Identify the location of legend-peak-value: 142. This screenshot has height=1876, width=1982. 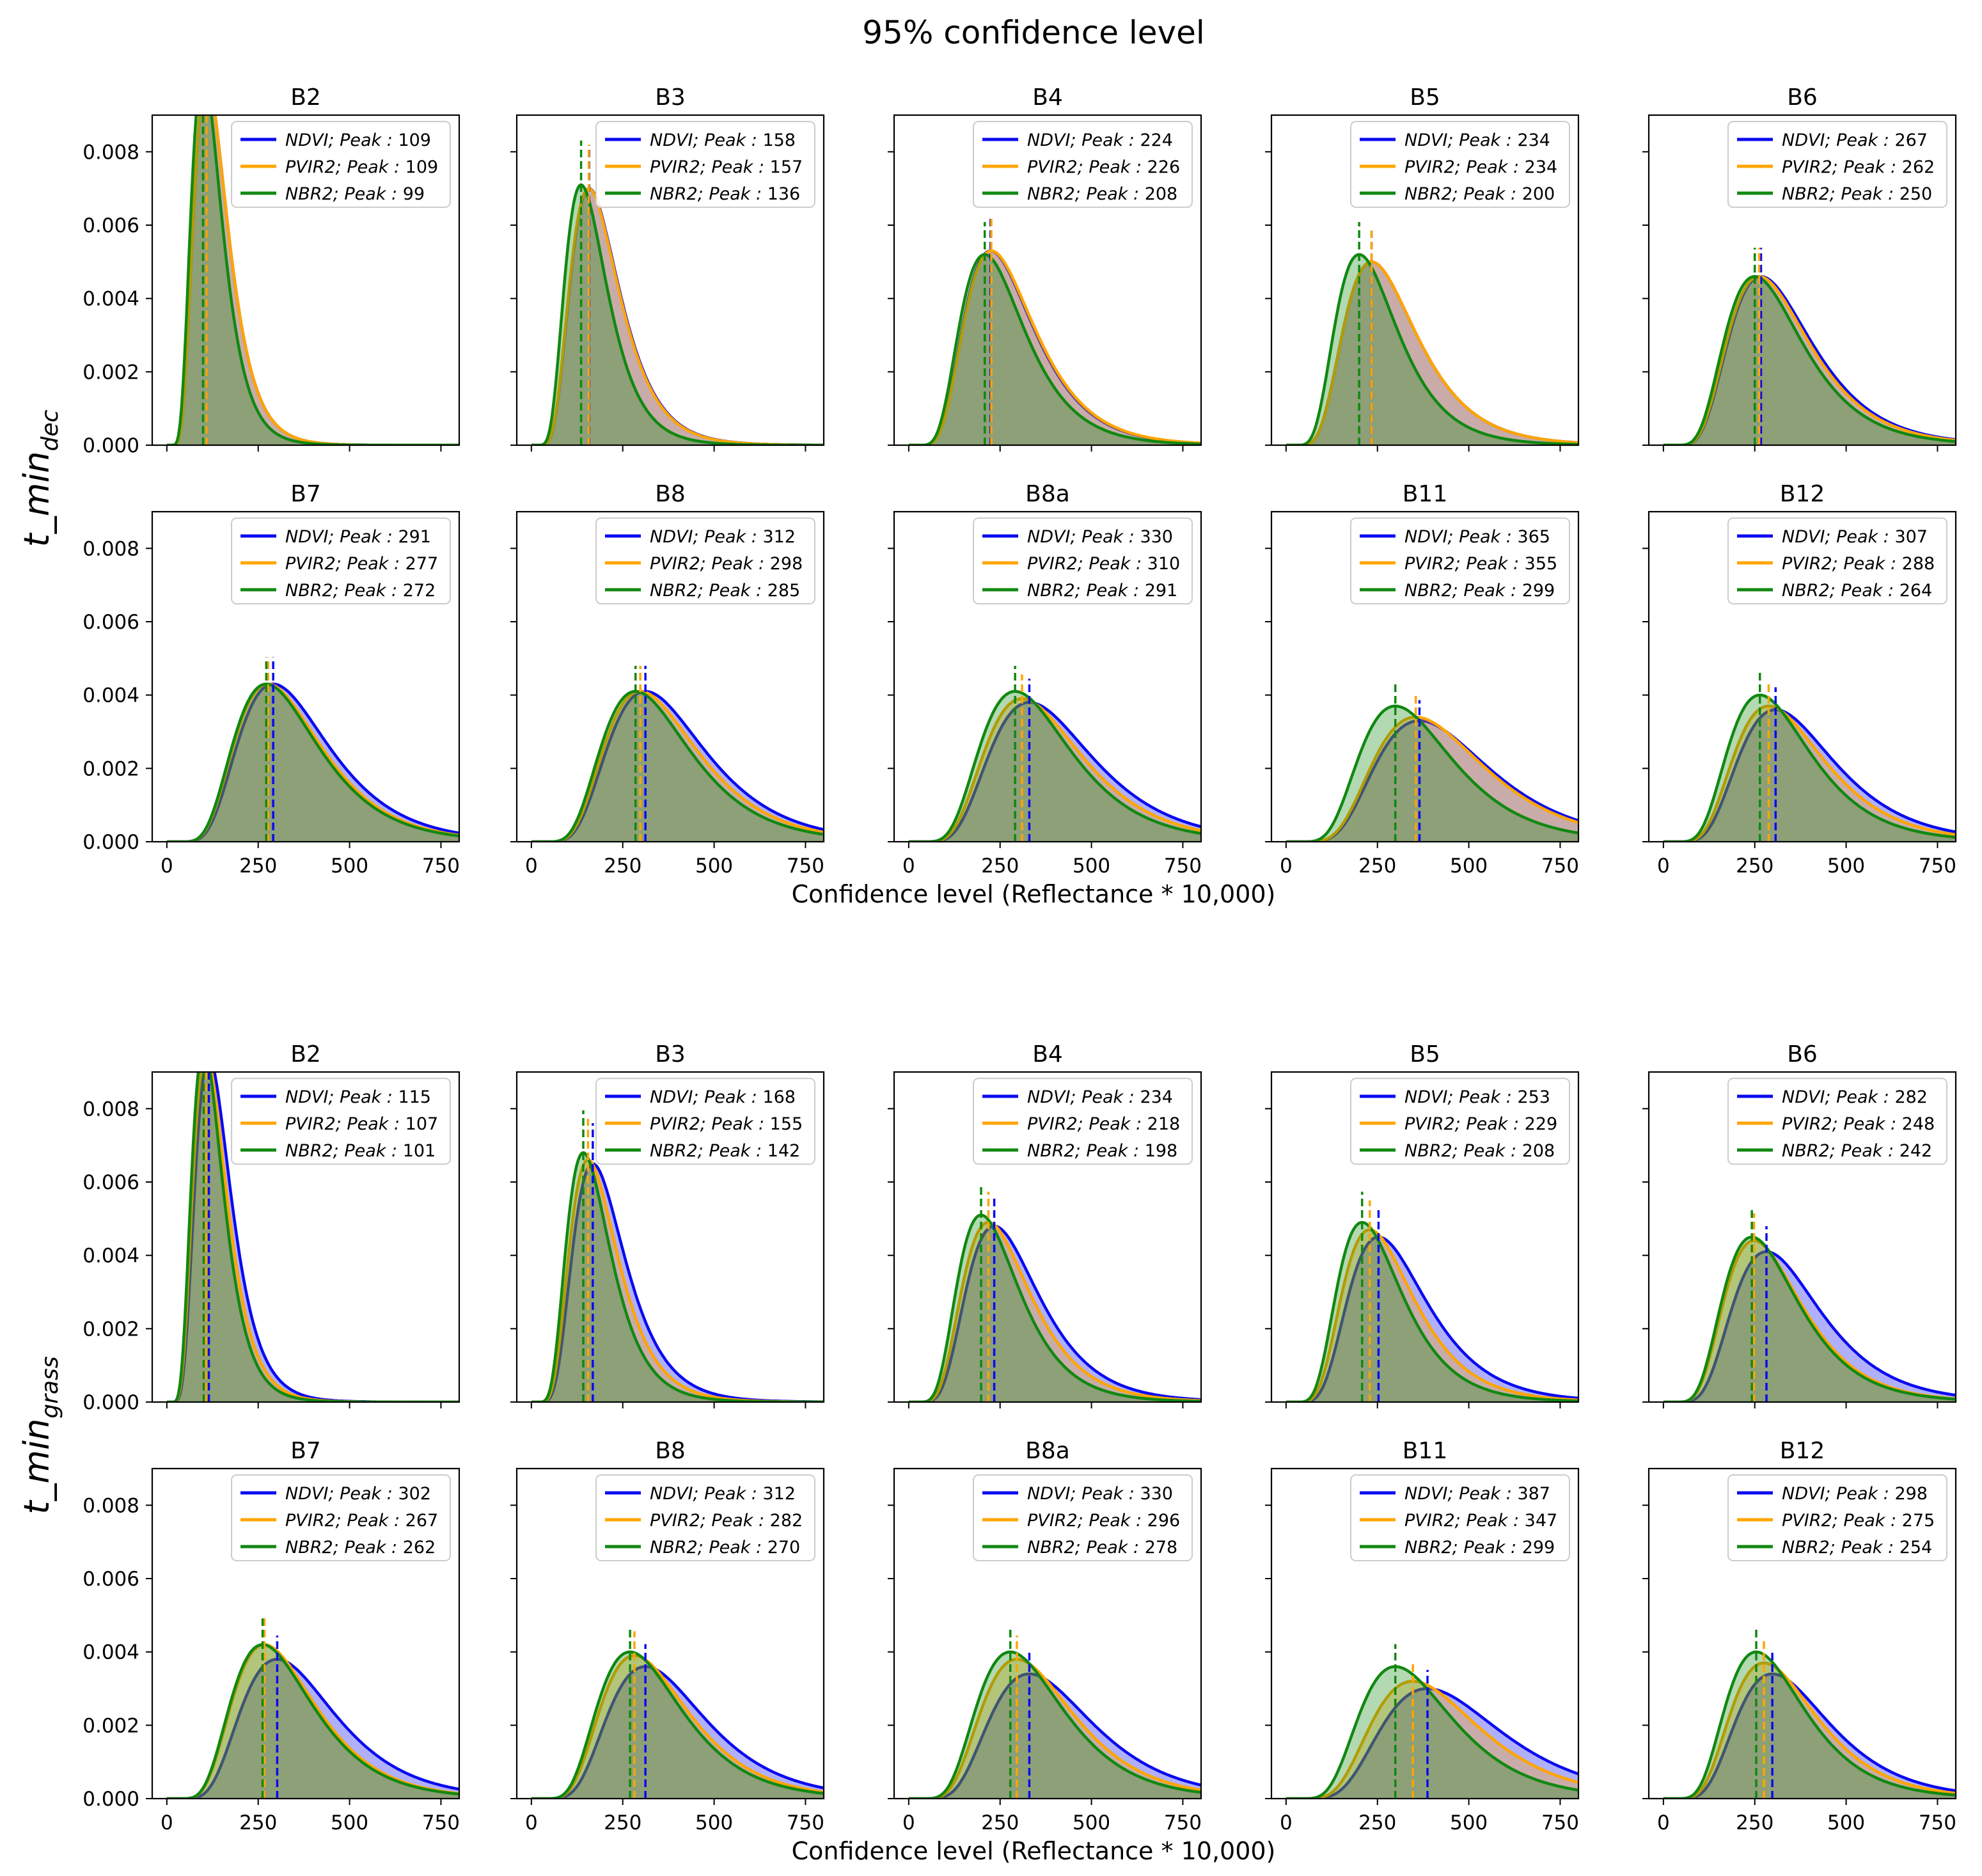
(784, 1151).